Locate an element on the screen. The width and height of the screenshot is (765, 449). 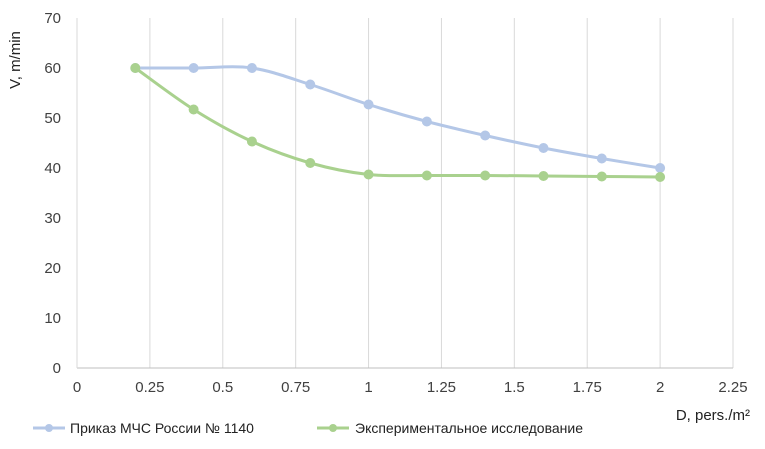
y-axis-title: V, m/min is located at coordinates (15, 60).